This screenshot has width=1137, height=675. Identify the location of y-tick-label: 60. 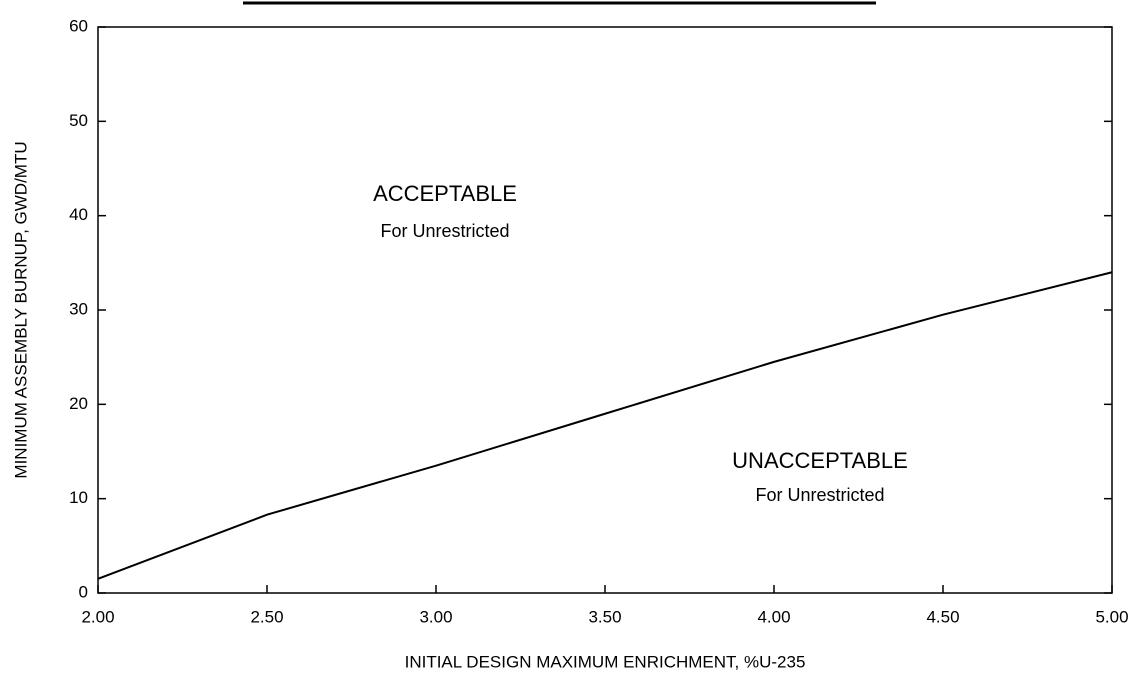
(78, 25).